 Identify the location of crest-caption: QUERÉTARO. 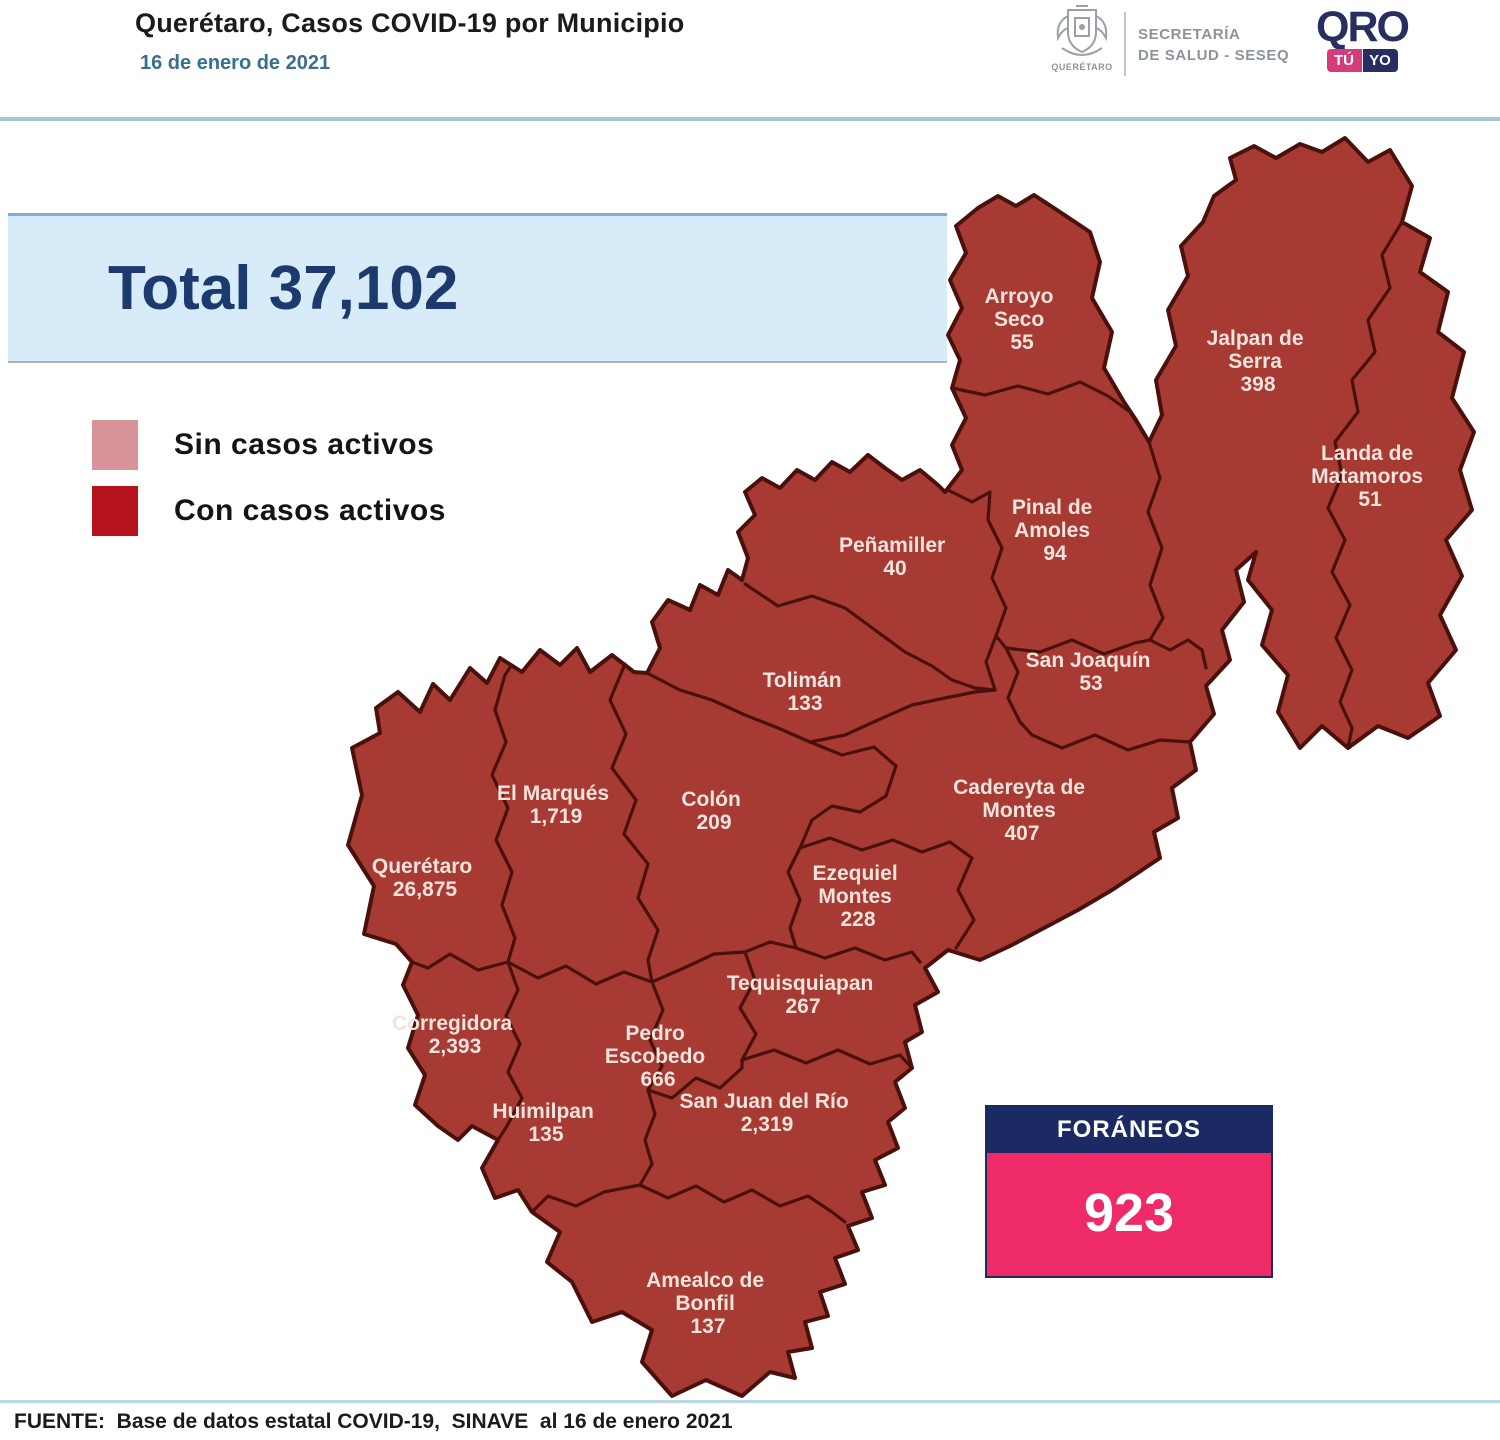
(1082, 67).